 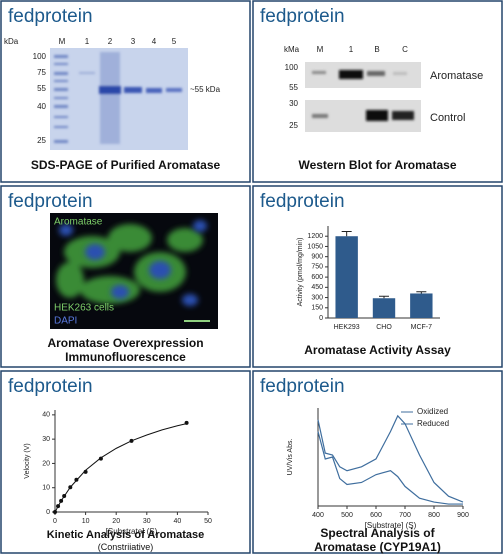 I want to click on x-tick-label: 600, so click(x=376, y=515).